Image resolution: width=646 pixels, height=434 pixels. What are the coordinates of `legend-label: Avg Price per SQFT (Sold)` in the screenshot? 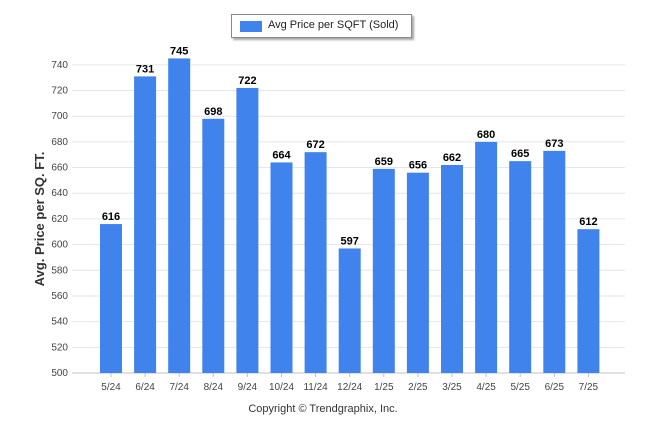 It's located at (333, 25).